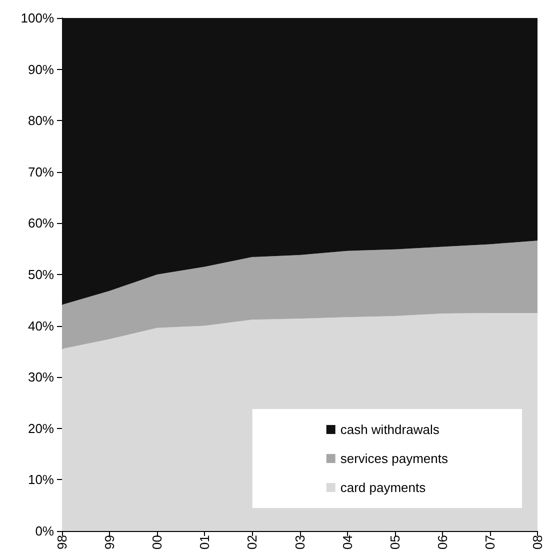  Describe the element at coordinates (41, 326) in the screenshot. I see `y-tick-label: 40%` at that location.